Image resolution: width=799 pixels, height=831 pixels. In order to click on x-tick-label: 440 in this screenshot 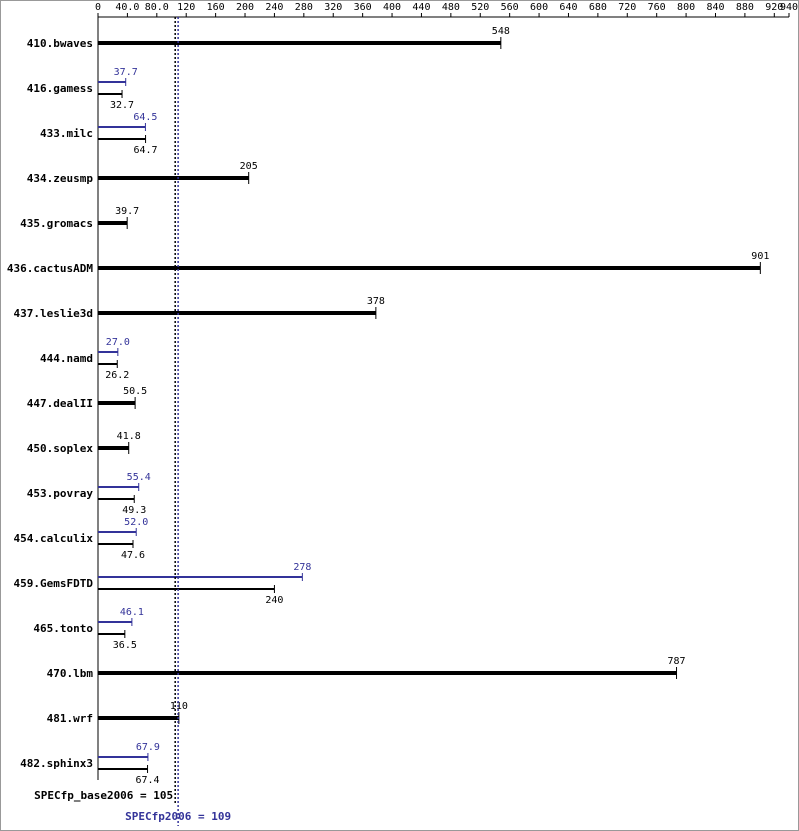, I will do `click(421, 7)`.